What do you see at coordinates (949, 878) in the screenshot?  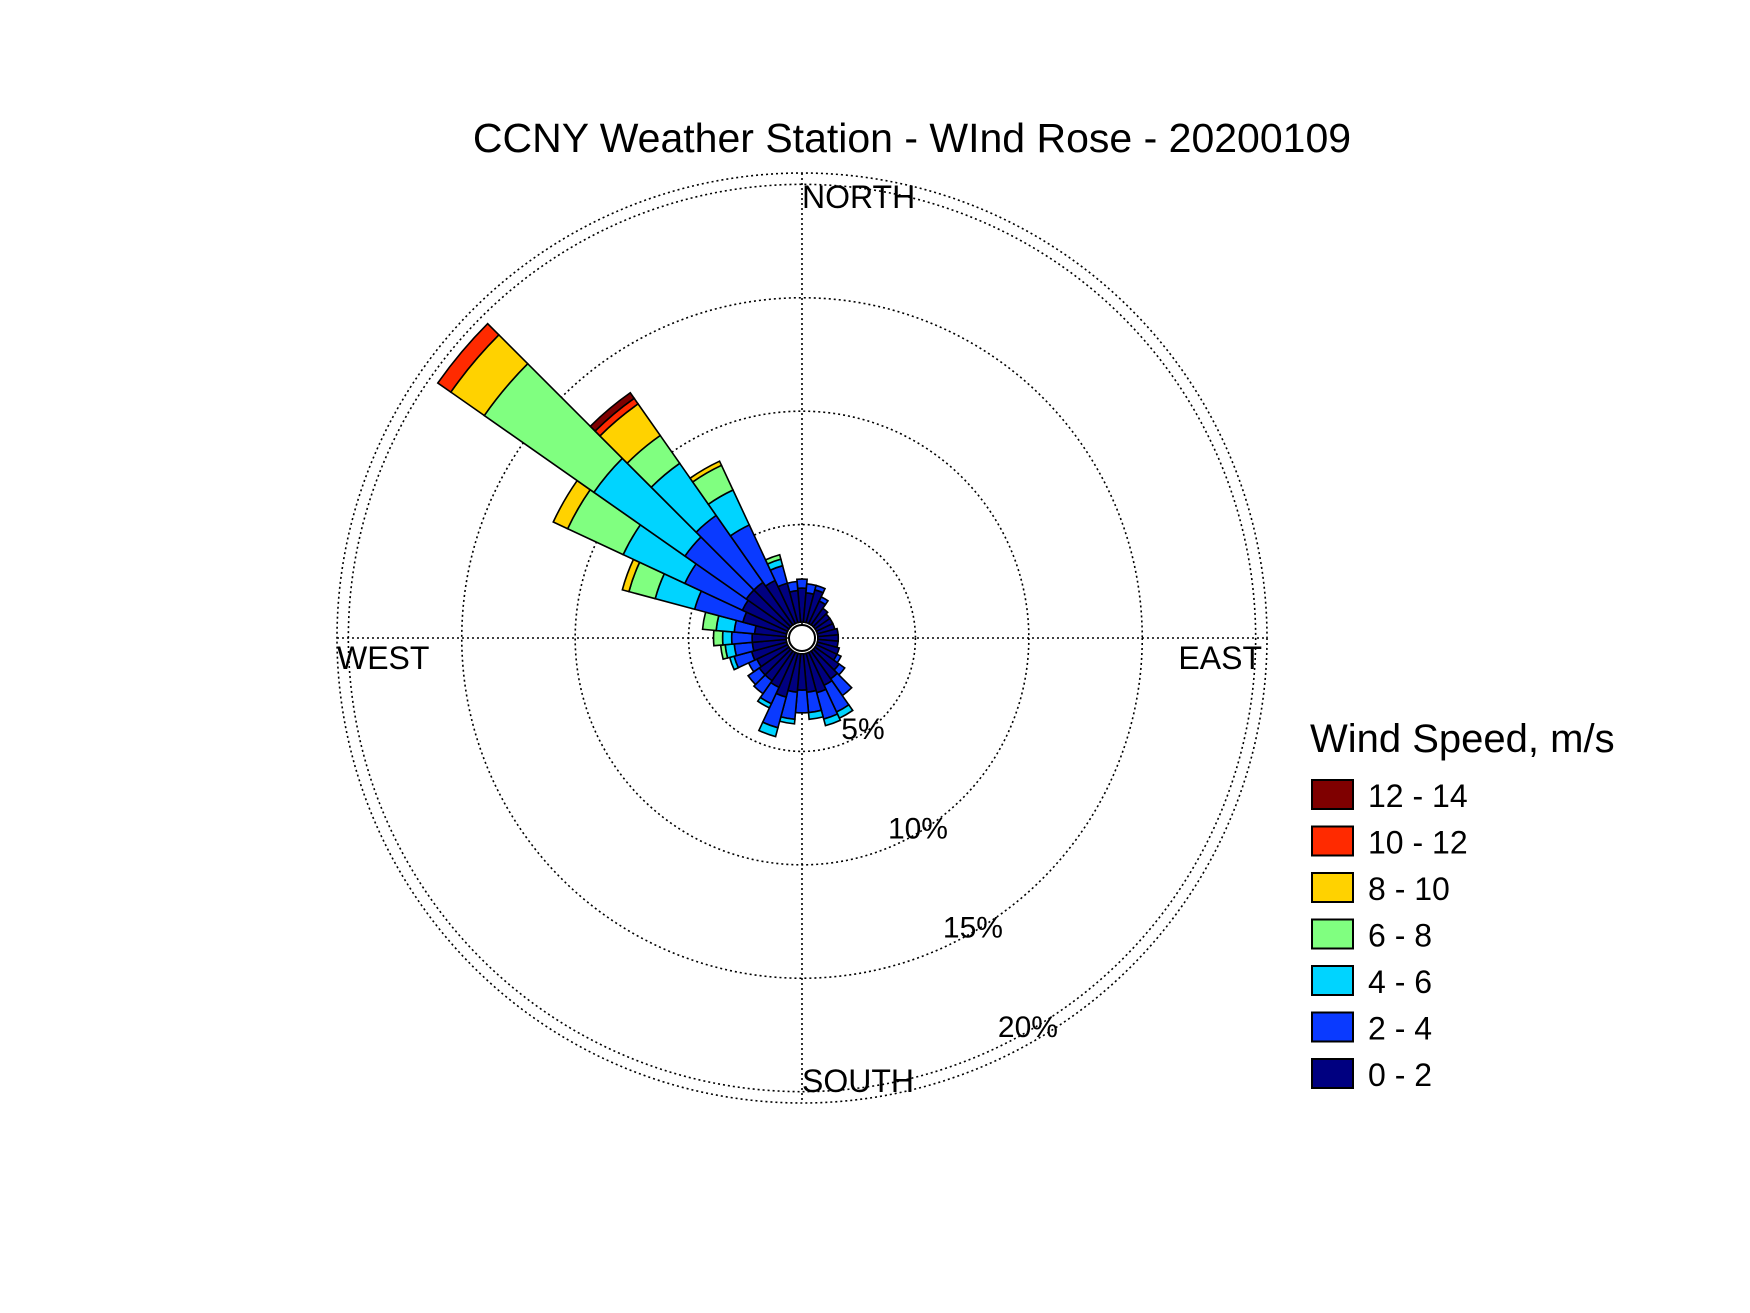 I see `ring-labels: 5% 10% 15% 20%` at bounding box center [949, 878].